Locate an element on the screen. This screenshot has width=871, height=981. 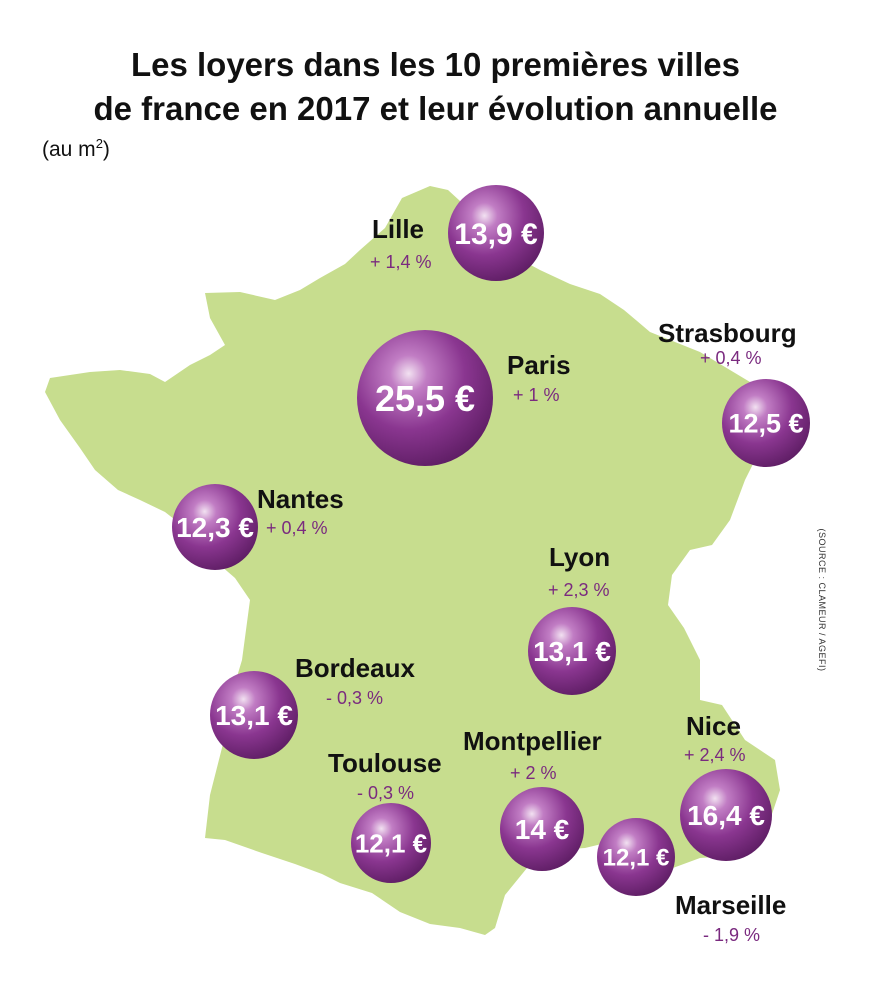
rent-value-montpellier: 14 € is located at coordinates (542, 829).